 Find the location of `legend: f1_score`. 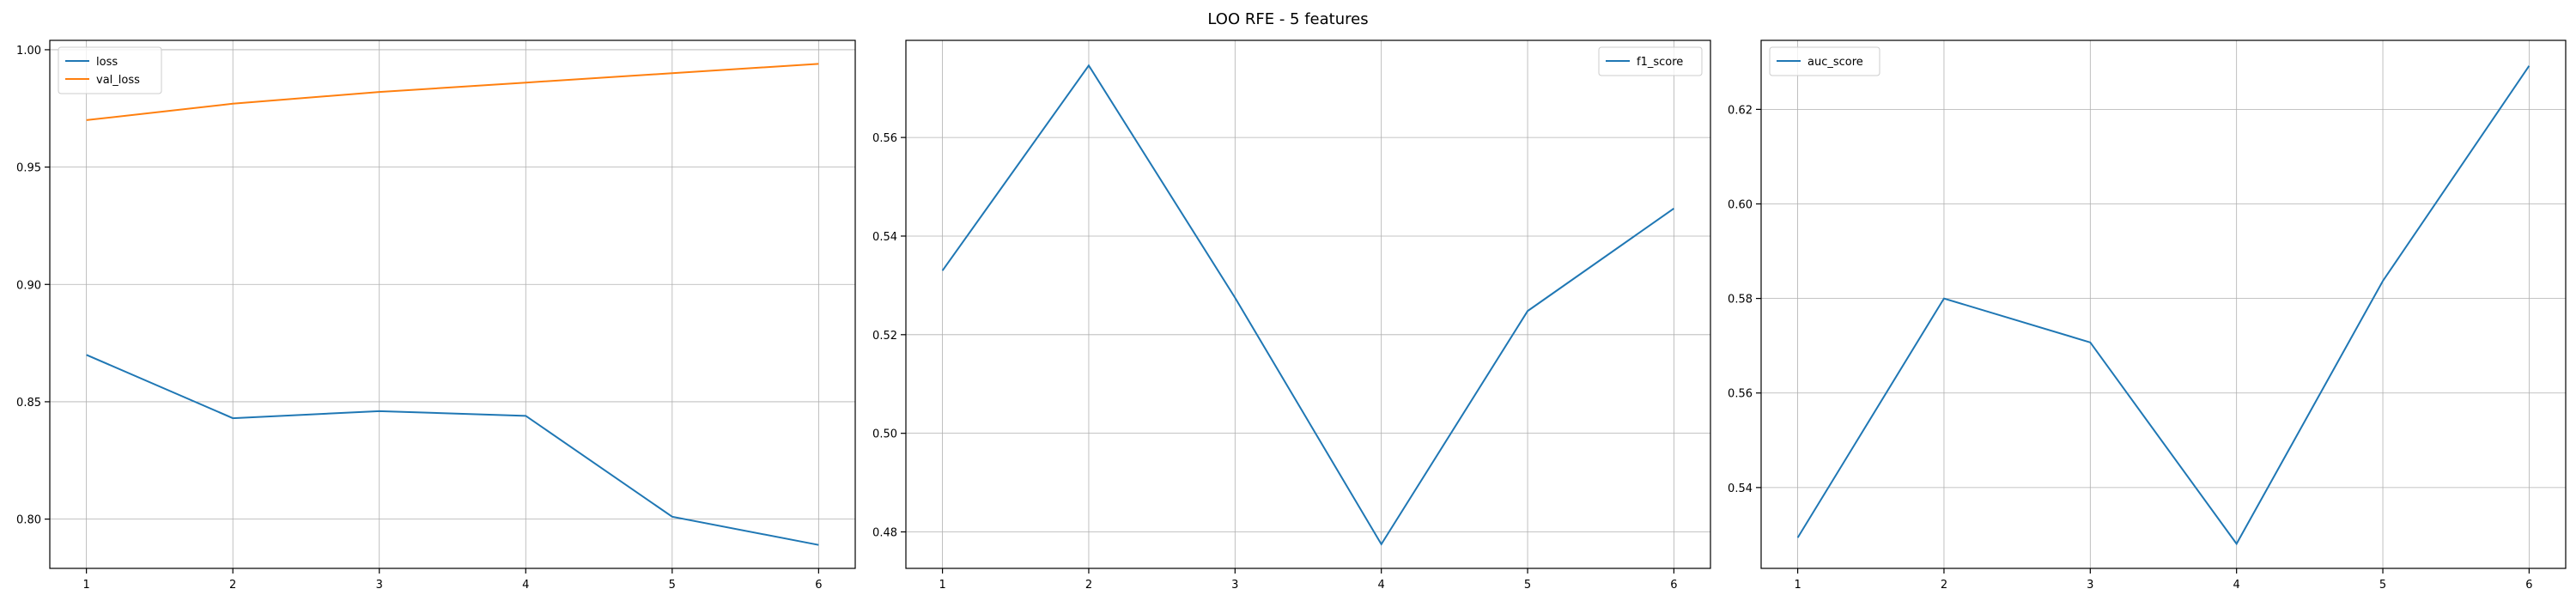

legend: f1_score is located at coordinates (1650, 61).